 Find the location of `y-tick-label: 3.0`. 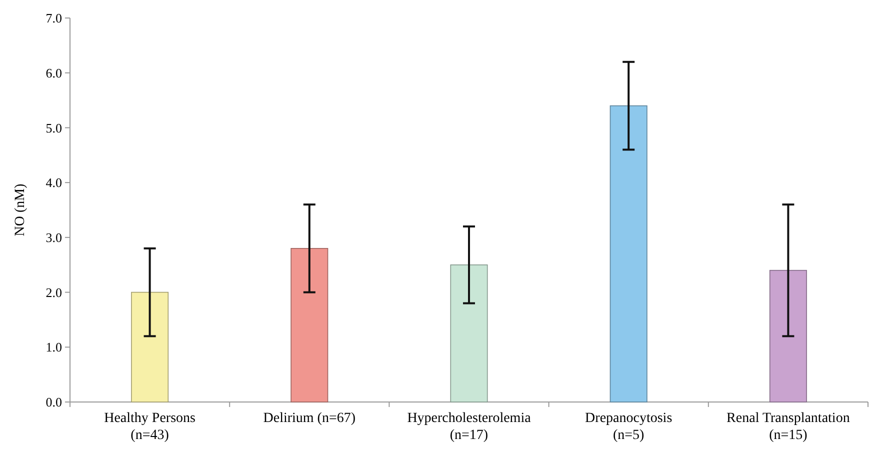

y-tick-label: 3.0 is located at coordinates (54, 237).